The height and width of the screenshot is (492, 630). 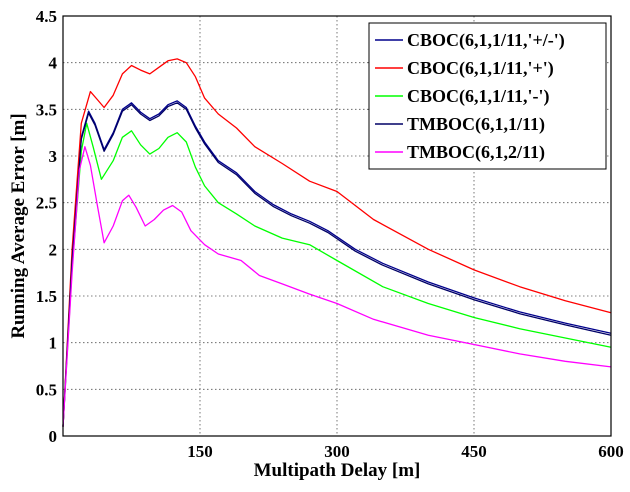 What do you see at coordinates (53, 63) in the screenshot?
I see `y-tick-label: 4` at bounding box center [53, 63].